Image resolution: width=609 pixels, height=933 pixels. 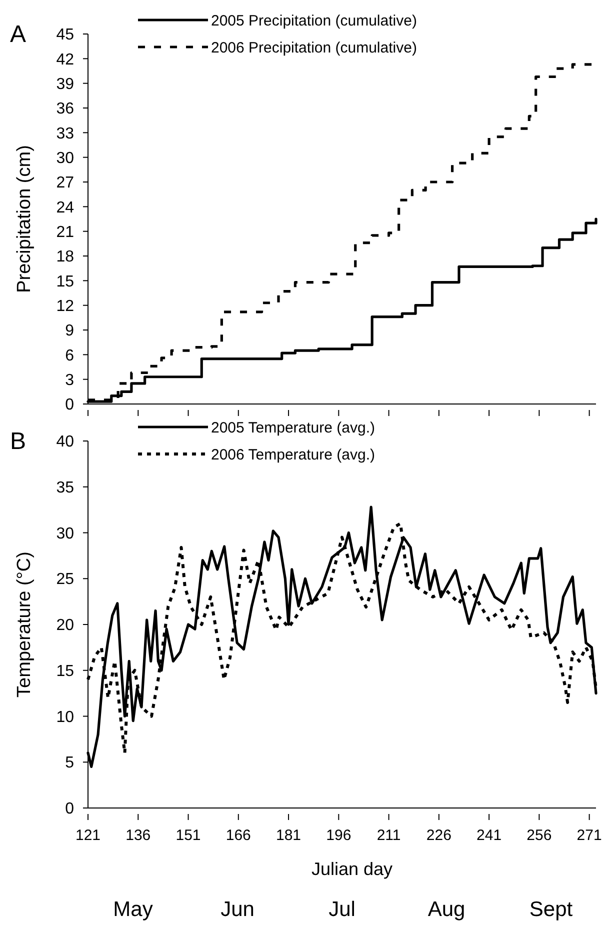 What do you see at coordinates (65, 35) in the screenshot?
I see `y-tick-label: 45` at bounding box center [65, 35].